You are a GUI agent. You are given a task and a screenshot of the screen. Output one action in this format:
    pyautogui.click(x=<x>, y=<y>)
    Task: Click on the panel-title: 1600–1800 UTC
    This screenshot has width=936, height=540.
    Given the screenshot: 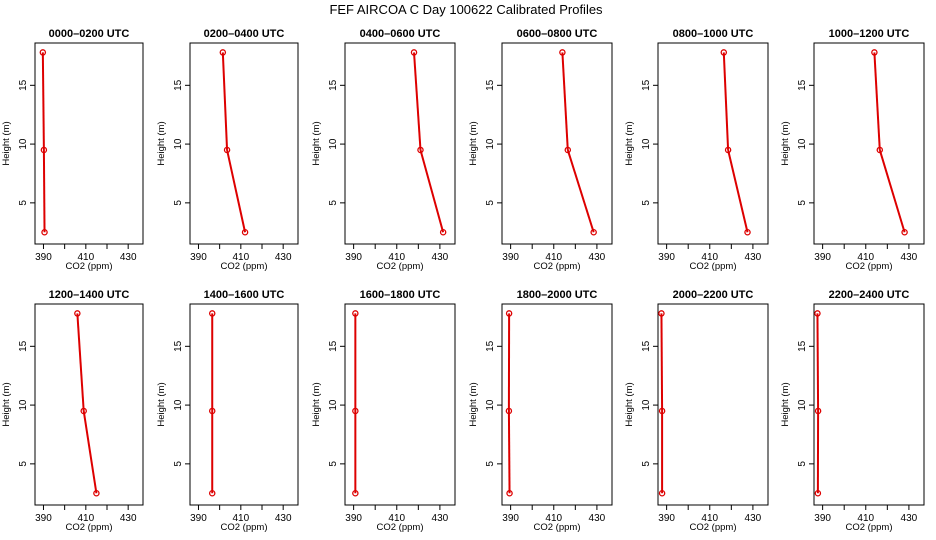 What is the action you would take?
    pyautogui.click(x=400, y=295)
    